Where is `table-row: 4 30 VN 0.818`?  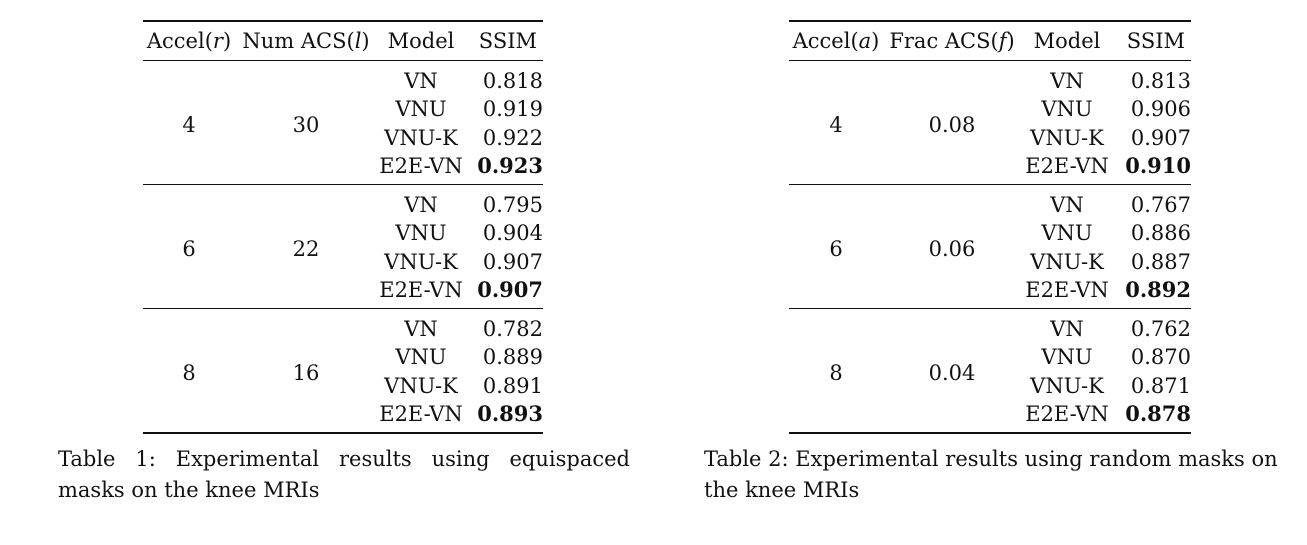
table-row: 4 30 VN 0.818 is located at coordinates (343, 98).